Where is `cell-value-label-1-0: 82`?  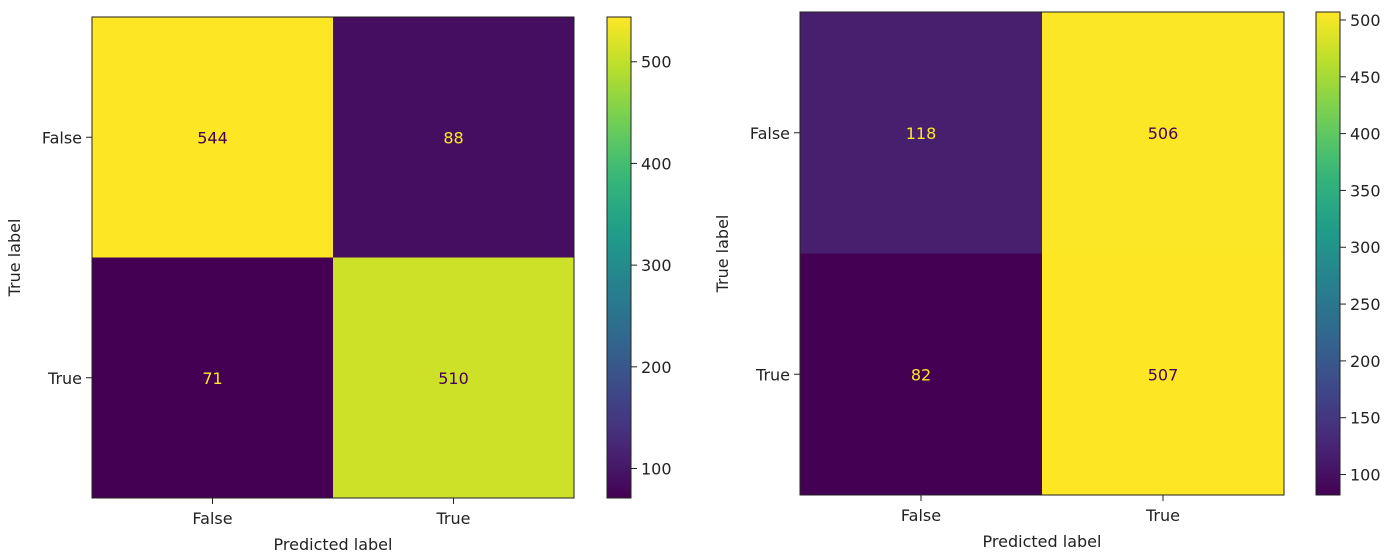 cell-value-label-1-0: 82 is located at coordinates (921, 374).